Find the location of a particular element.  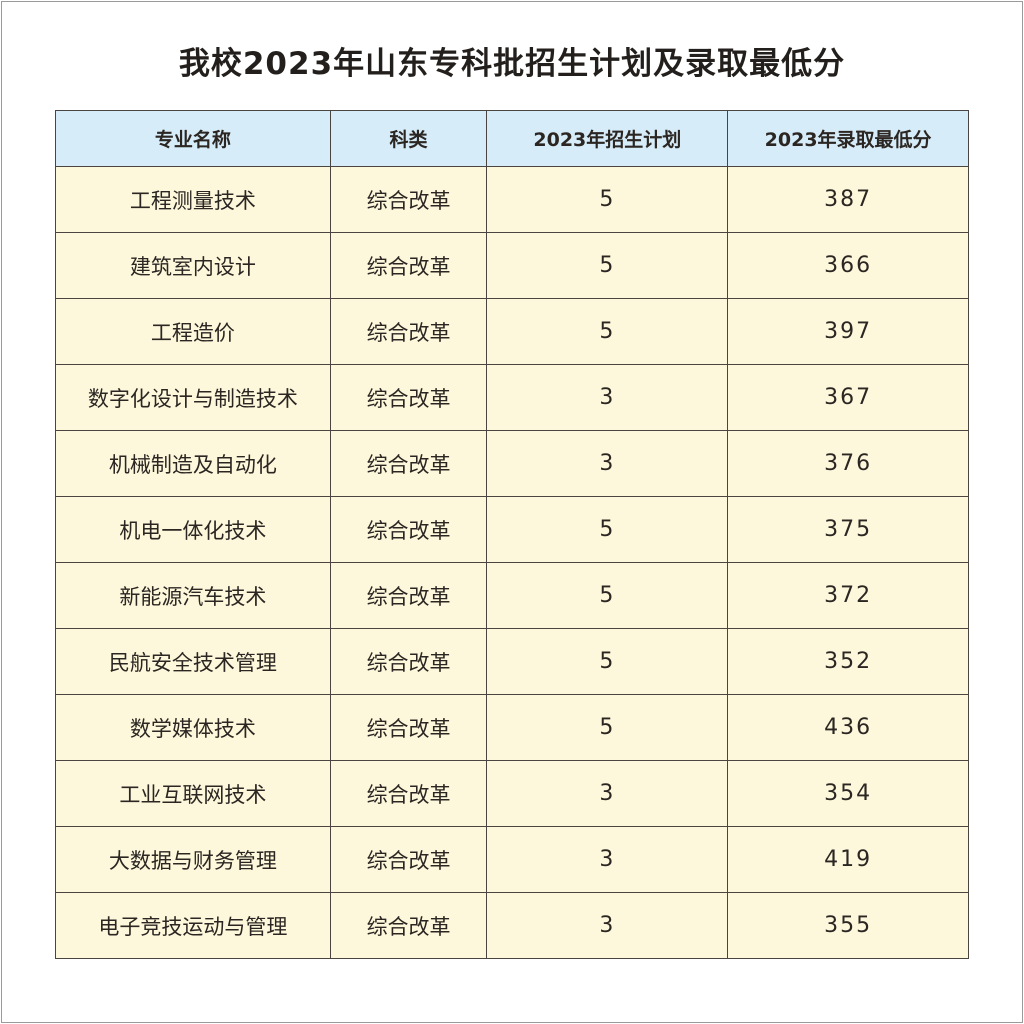

table-row: 新能源汽车技术 综合改革 5 372 is located at coordinates (512, 595).